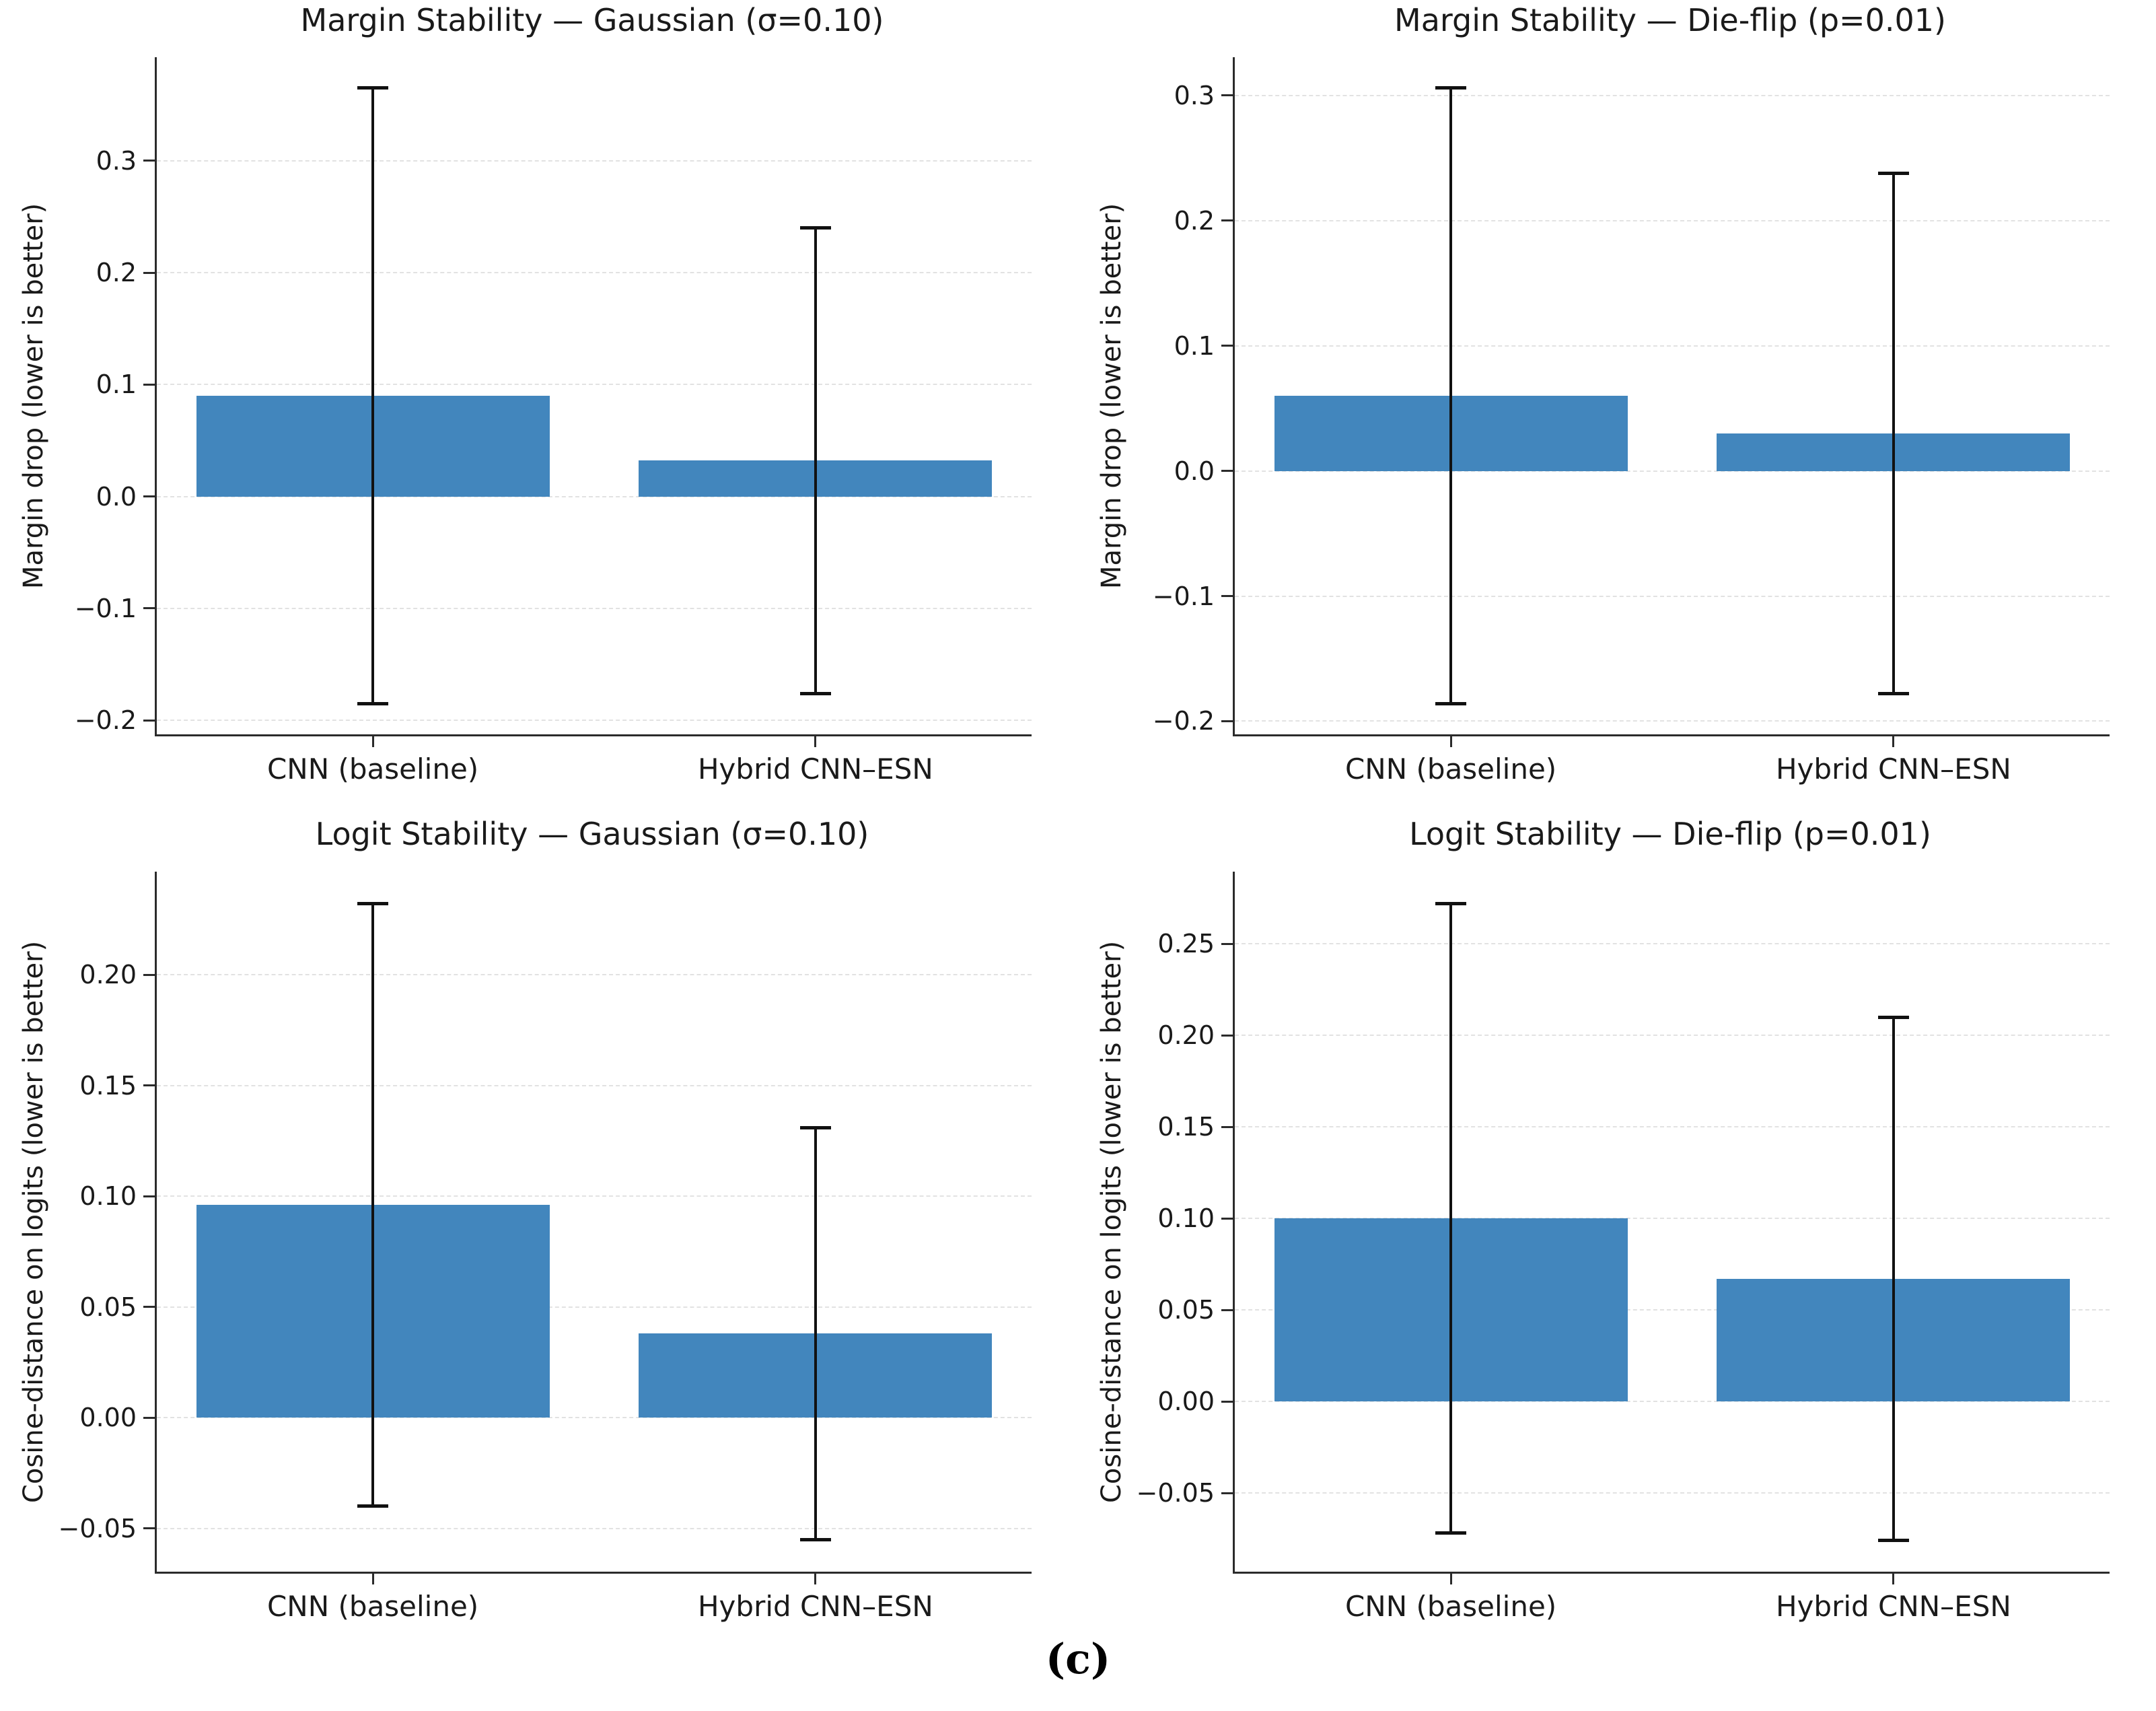 Image resolution: width=2156 pixels, height=1711 pixels. What do you see at coordinates (592, 834) in the screenshot?
I see `chart-title: Logit Stability — Gaussian (σ=0.10)` at bounding box center [592, 834].